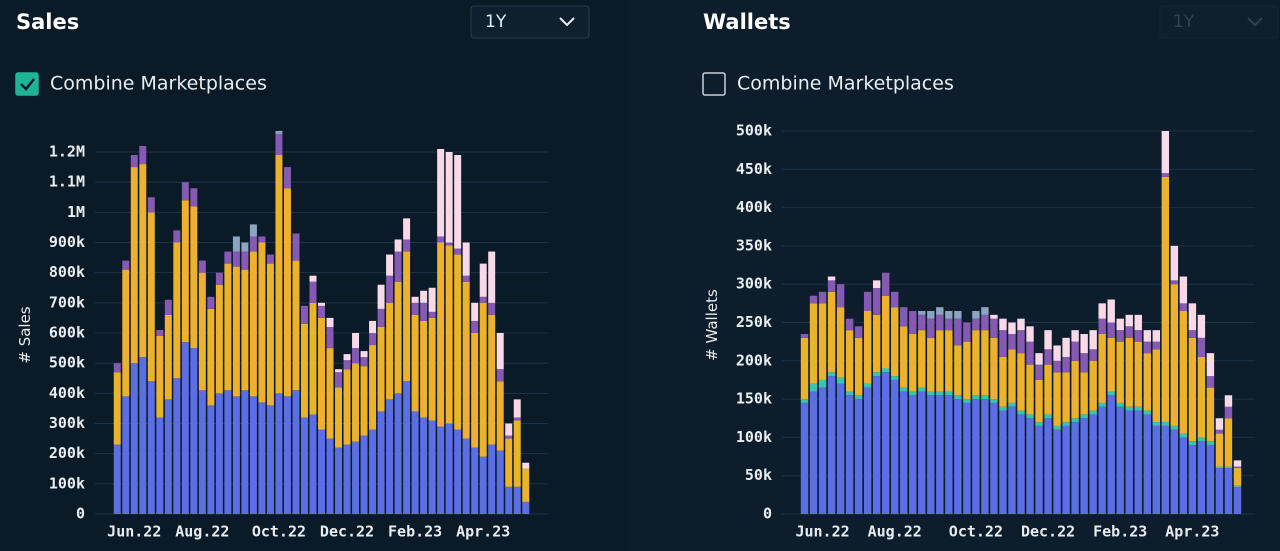  Describe the element at coordinates (567, 22) in the screenshot. I see `chevron` at that location.